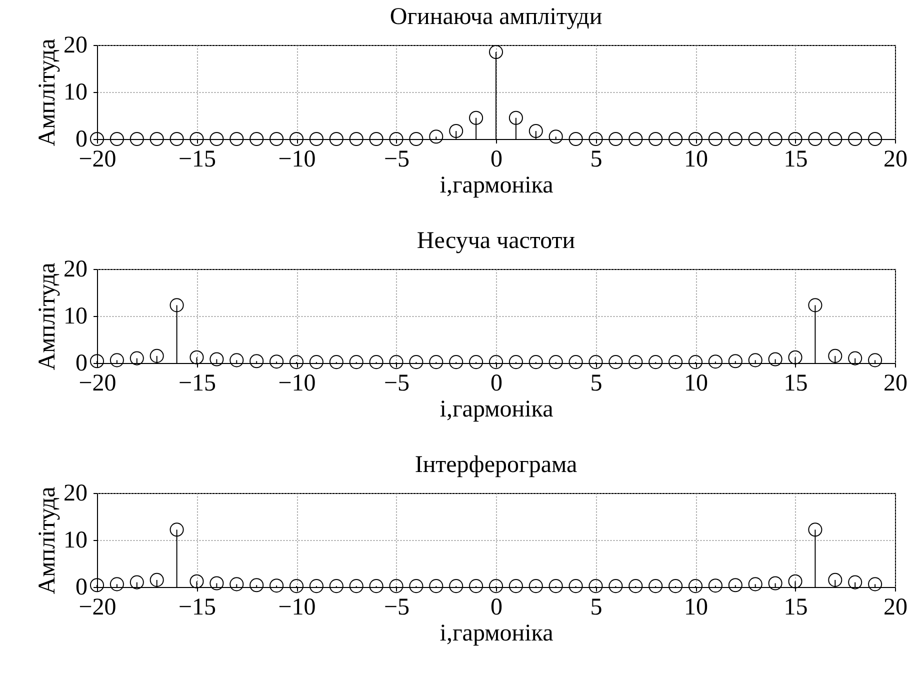 This screenshot has width=914, height=695. I want to click on chart-title: Огинаюча амплітуди, so click(496, 17).